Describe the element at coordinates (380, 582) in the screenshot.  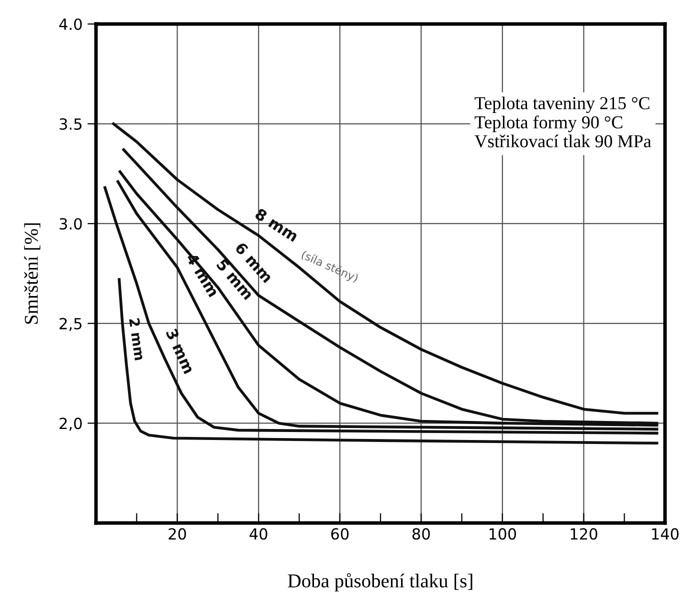
I see `x-axis-title: Doba působení tlaku [s]` at that location.